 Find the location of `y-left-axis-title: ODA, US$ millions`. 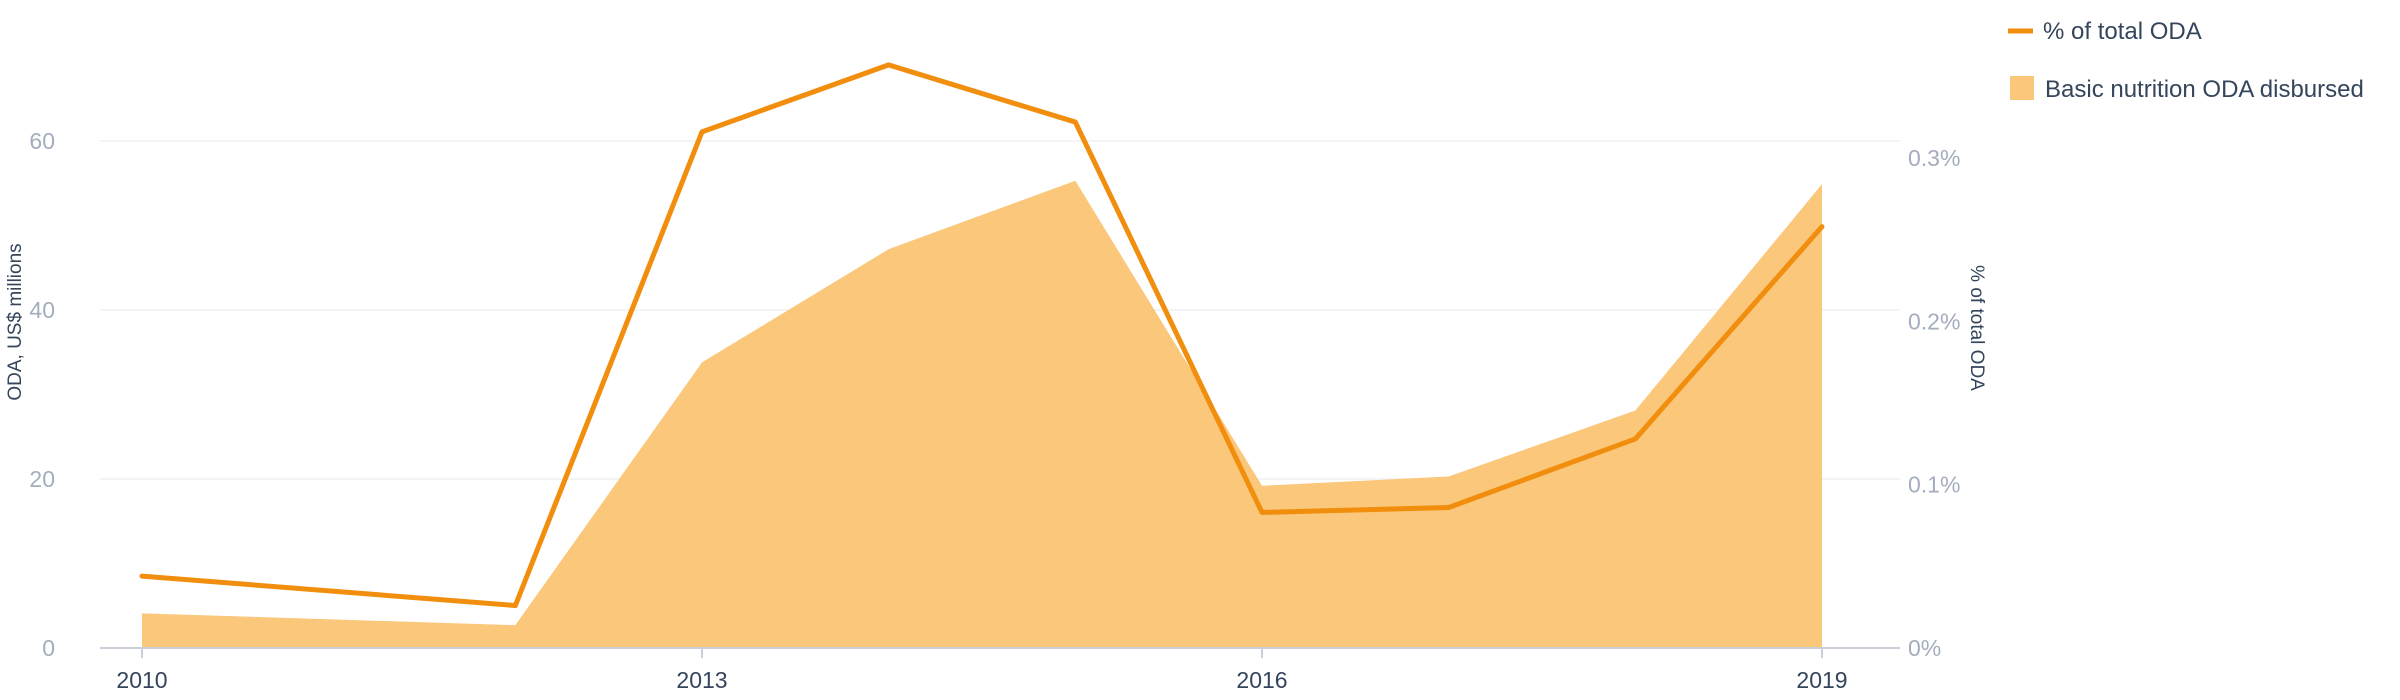

y-left-axis-title: ODA, US$ millions is located at coordinates (15, 321).